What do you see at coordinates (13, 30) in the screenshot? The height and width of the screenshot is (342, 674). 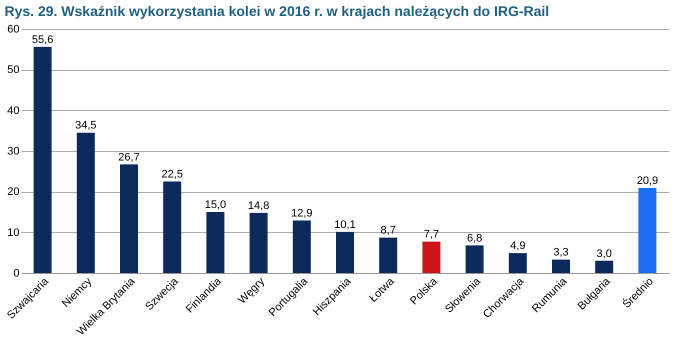 I see `y-tick-label: 60` at bounding box center [13, 30].